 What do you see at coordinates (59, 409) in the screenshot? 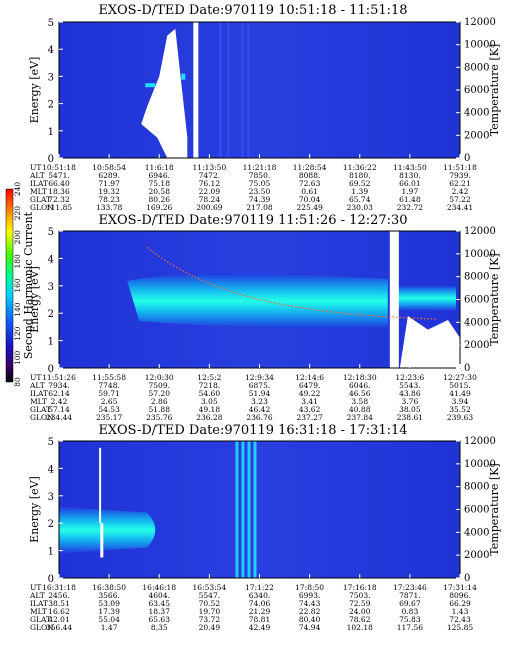
I see `table-cell: 57.14` at bounding box center [59, 409].